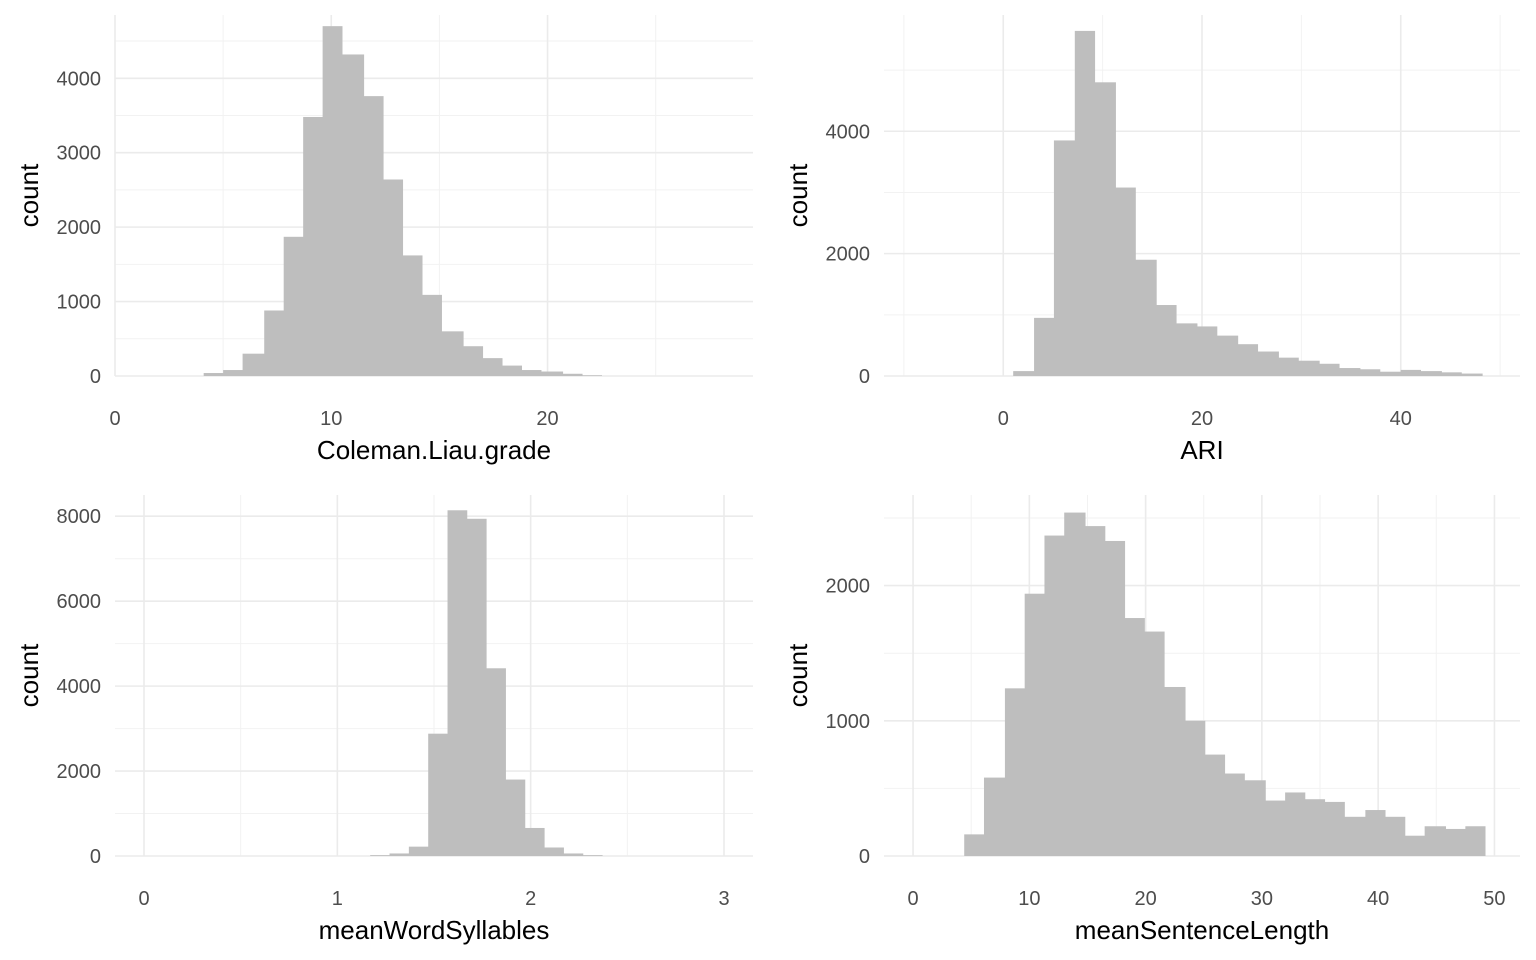 This screenshot has width=1536, height=960. Describe the element at coordinates (79, 517) in the screenshot. I see `y-tick-label: 8000` at that location.